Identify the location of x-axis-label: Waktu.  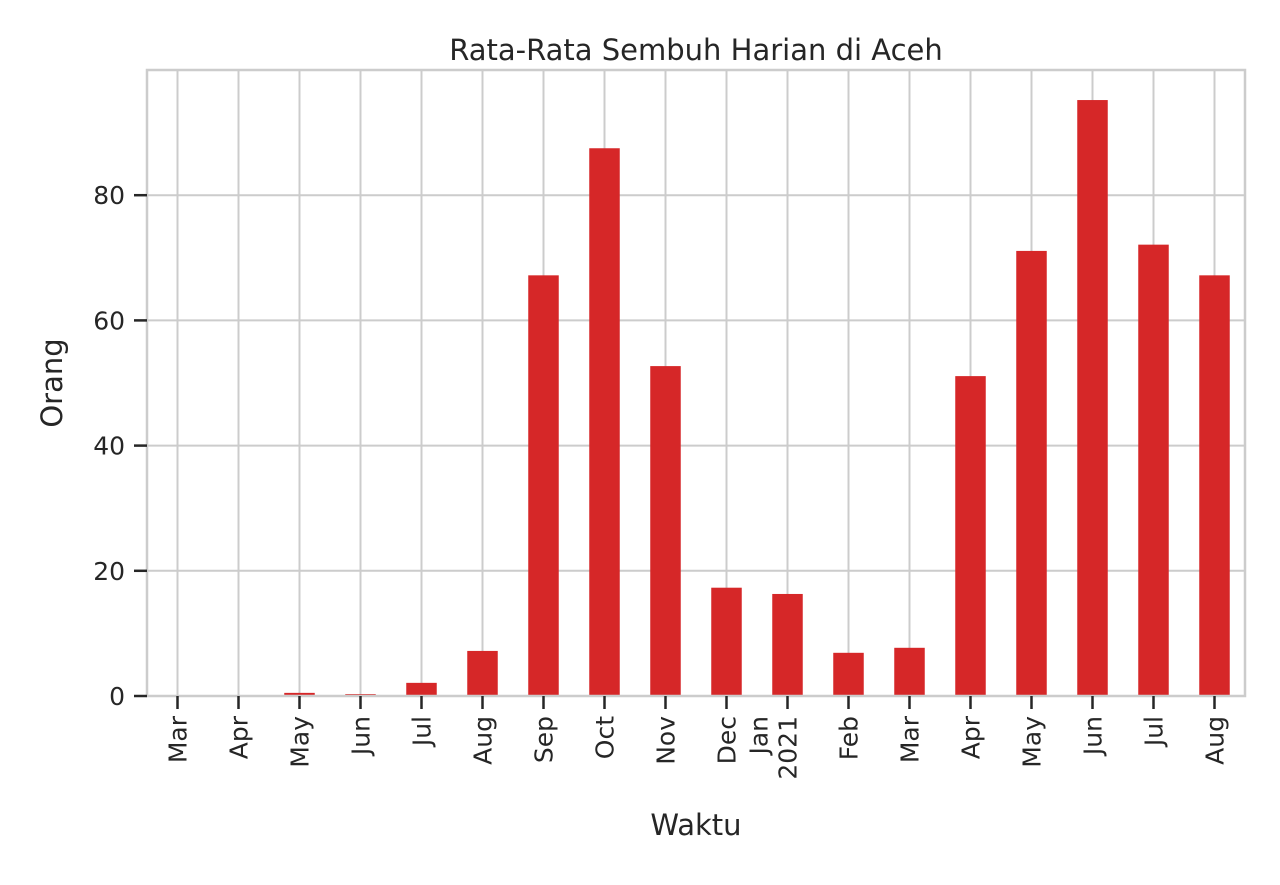
(695, 825).